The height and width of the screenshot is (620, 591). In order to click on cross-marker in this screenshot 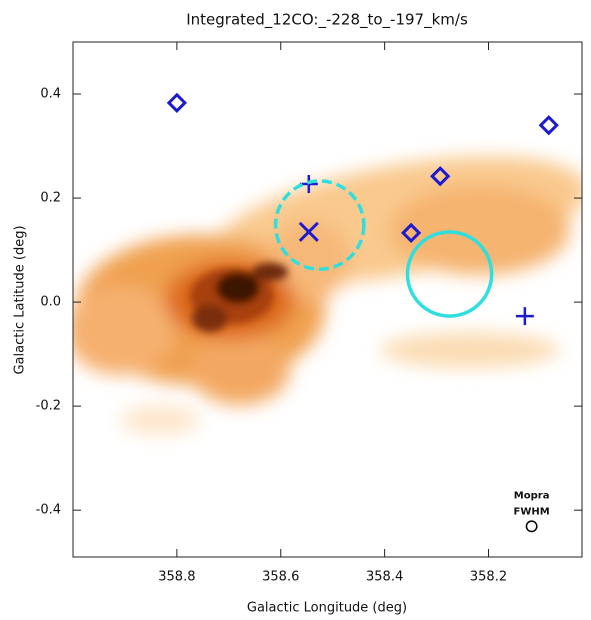, I will do `click(308, 231)`.